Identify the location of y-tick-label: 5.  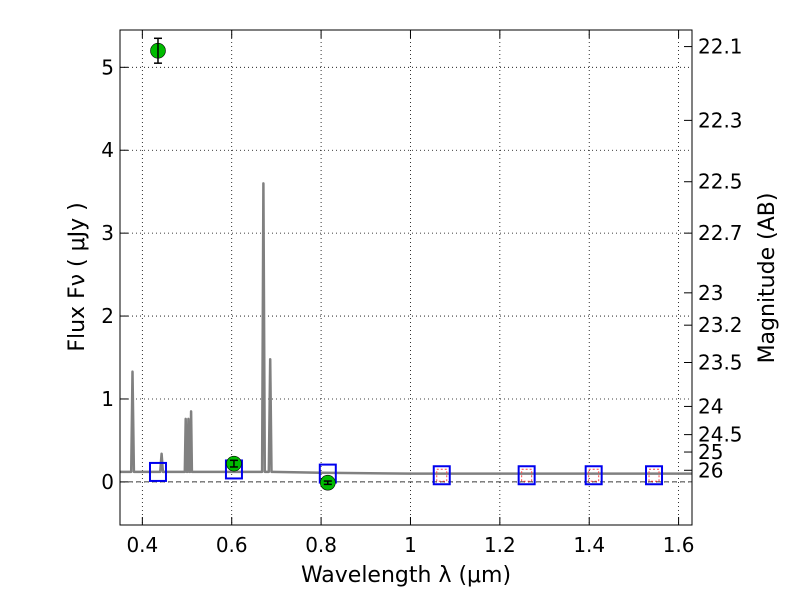
(107, 67).